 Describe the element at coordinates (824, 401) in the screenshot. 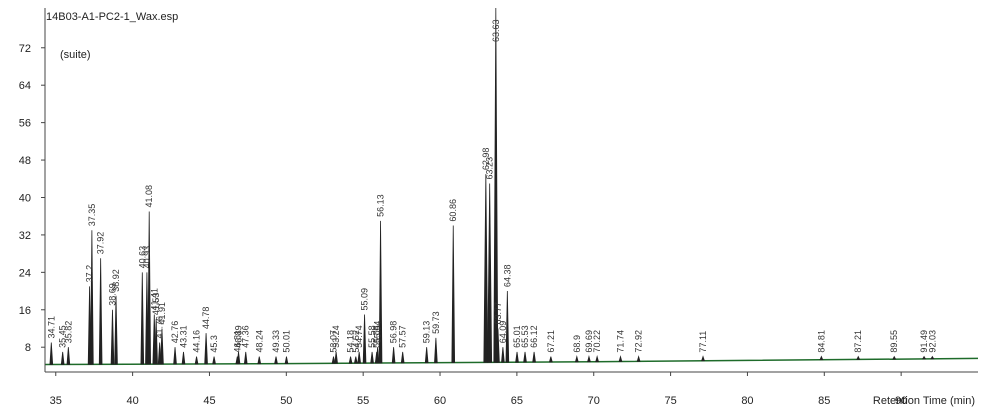

I see `x-tick-label: 85` at that location.